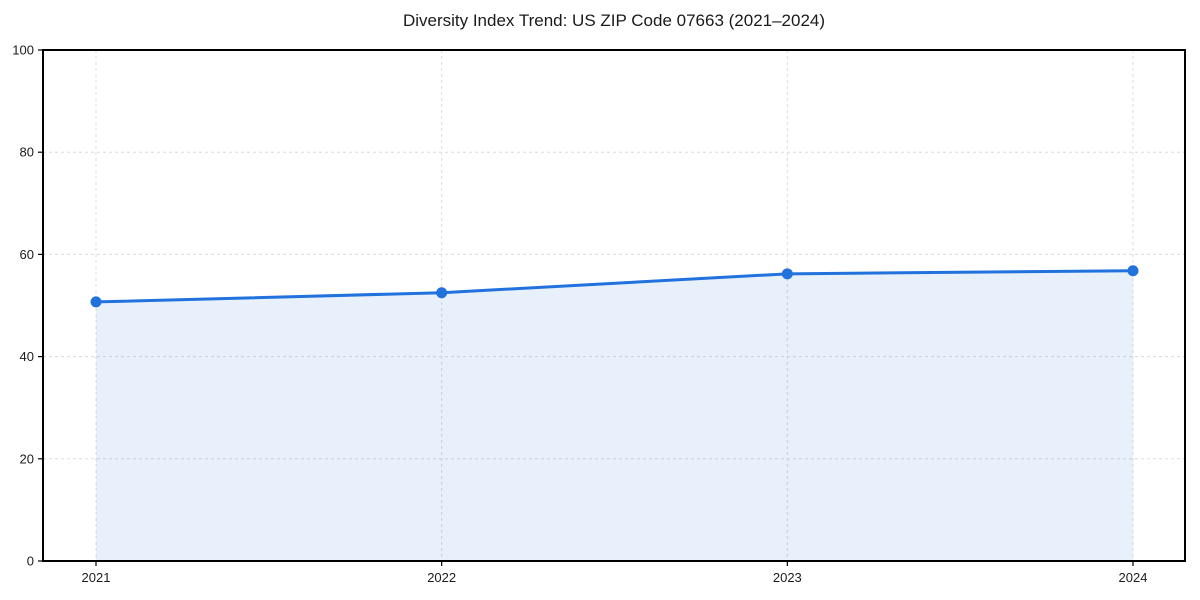 This screenshot has height=600, width=1200. What do you see at coordinates (23, 50) in the screenshot?
I see `y-tick-label: 100` at bounding box center [23, 50].